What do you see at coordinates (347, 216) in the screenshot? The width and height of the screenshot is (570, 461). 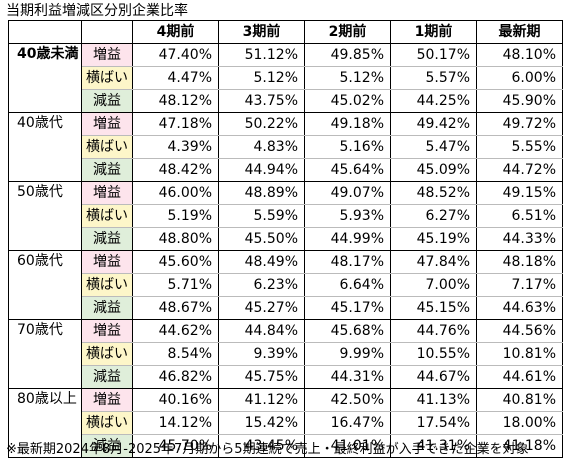 I see `table-cell: 5.93%` at bounding box center [347, 216].